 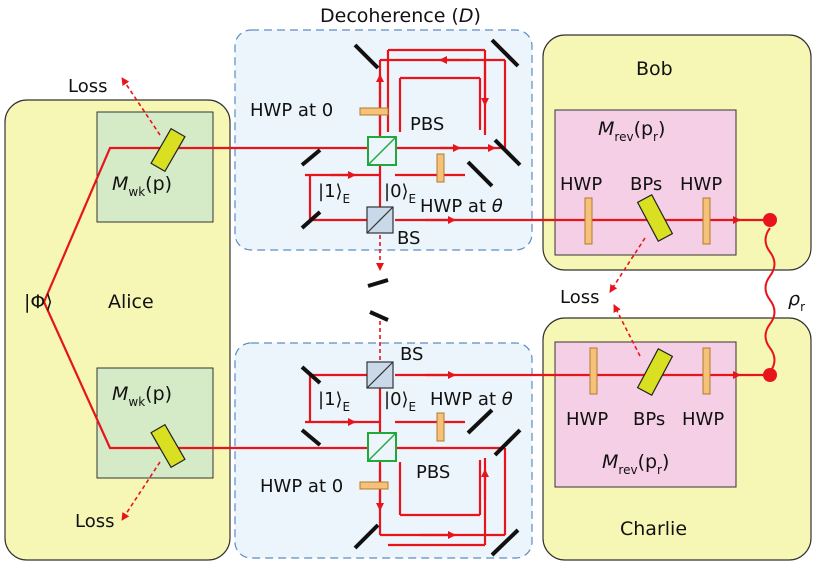 What do you see at coordinates (471, 399) in the screenshot?
I see `hwp-at-theta-label-bottom: HWP at θ` at bounding box center [471, 399].